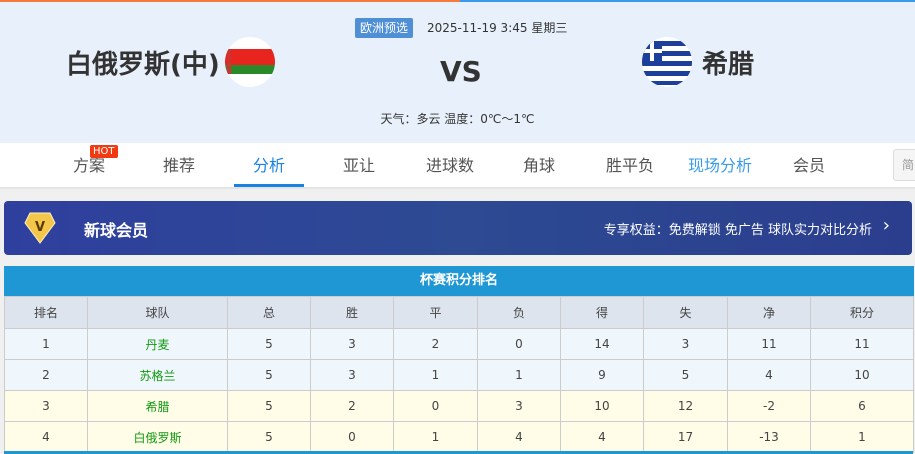 This screenshot has width=915, height=454. I want to click on column-header: 总, so click(269, 312).